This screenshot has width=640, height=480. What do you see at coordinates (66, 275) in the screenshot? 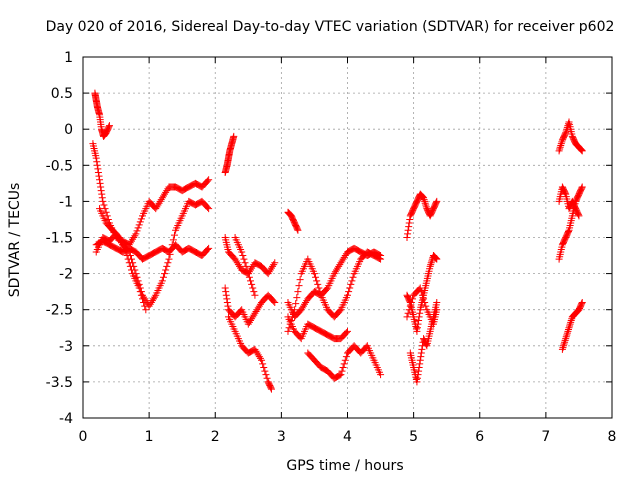
I see `y-tick-label: -2` at bounding box center [66, 275].